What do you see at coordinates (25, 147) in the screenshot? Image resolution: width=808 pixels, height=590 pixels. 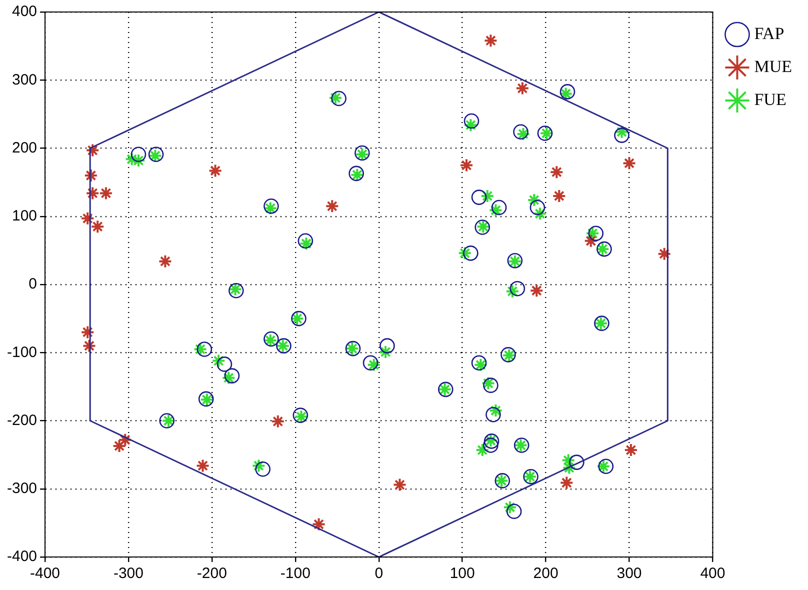 I see `y-tick-label: 200` at bounding box center [25, 147].